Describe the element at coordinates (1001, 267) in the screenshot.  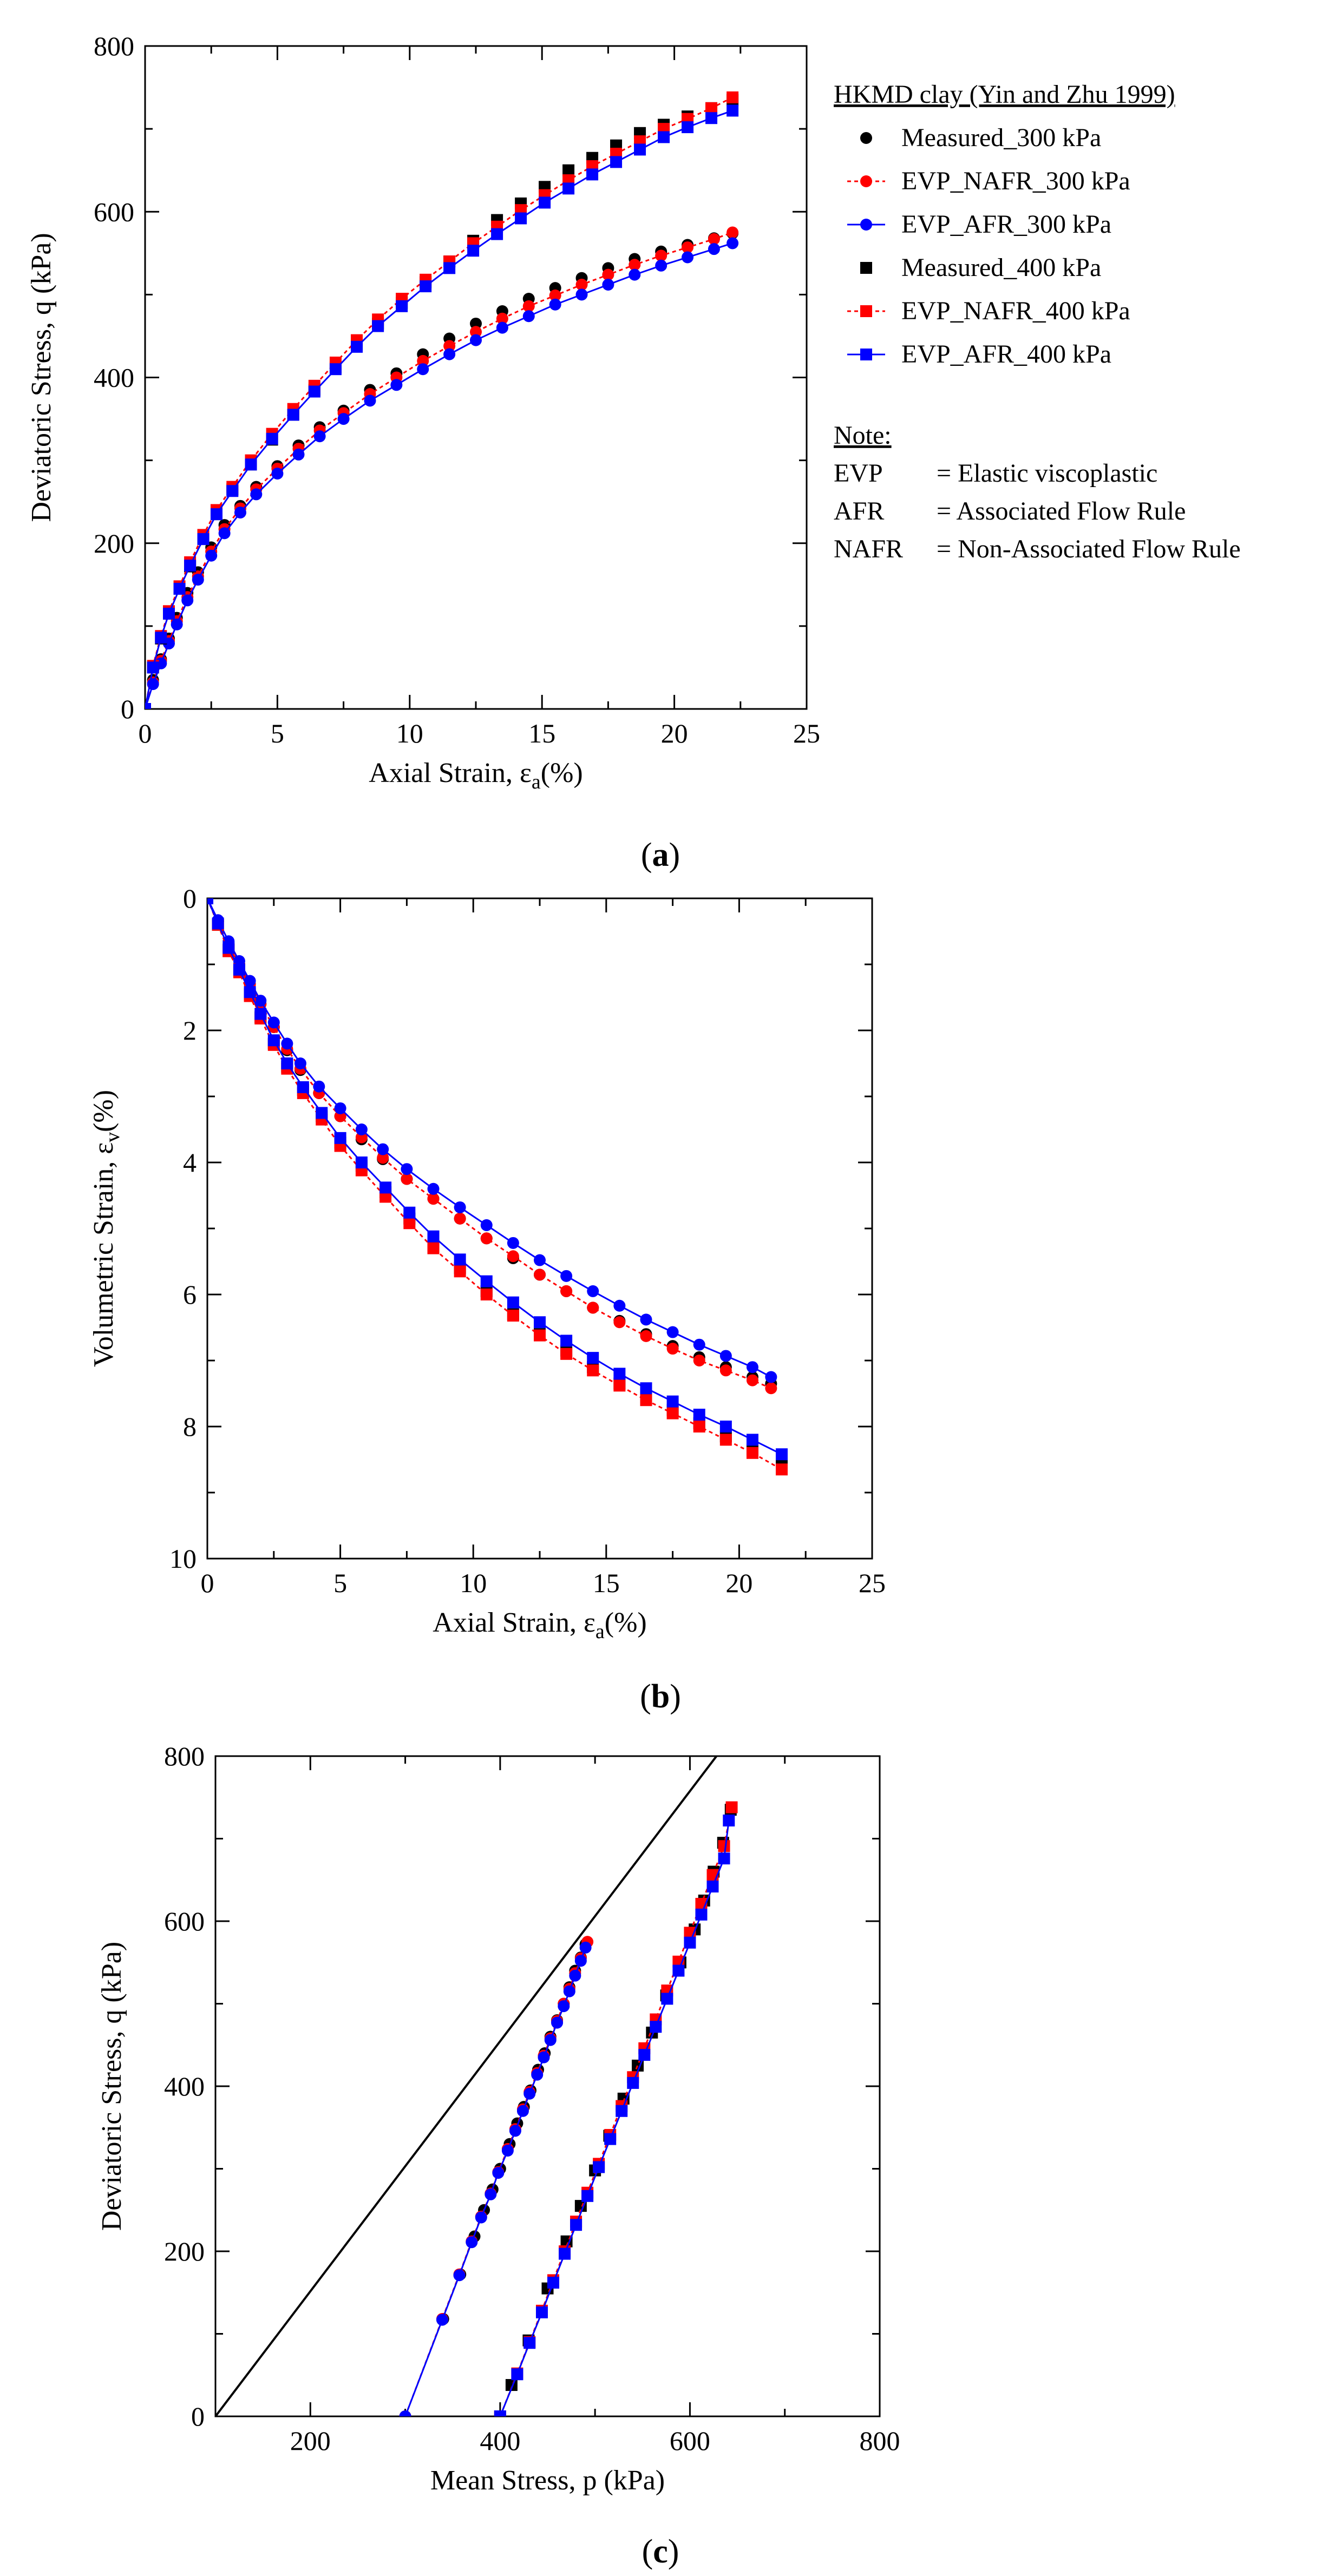
I see `legend-label: Measured_400 kPa` at that location.